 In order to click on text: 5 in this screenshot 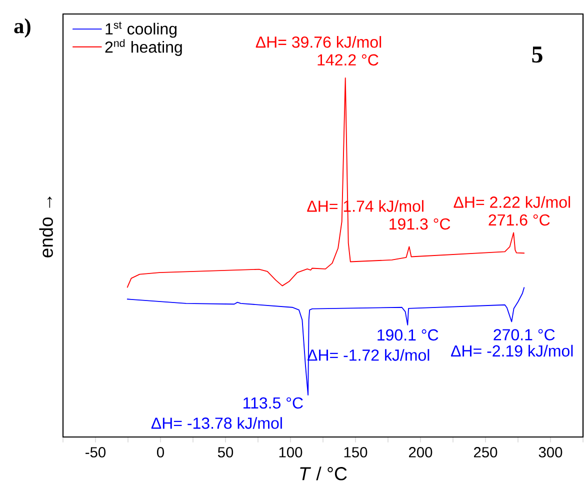, I will do `click(537, 54)`.